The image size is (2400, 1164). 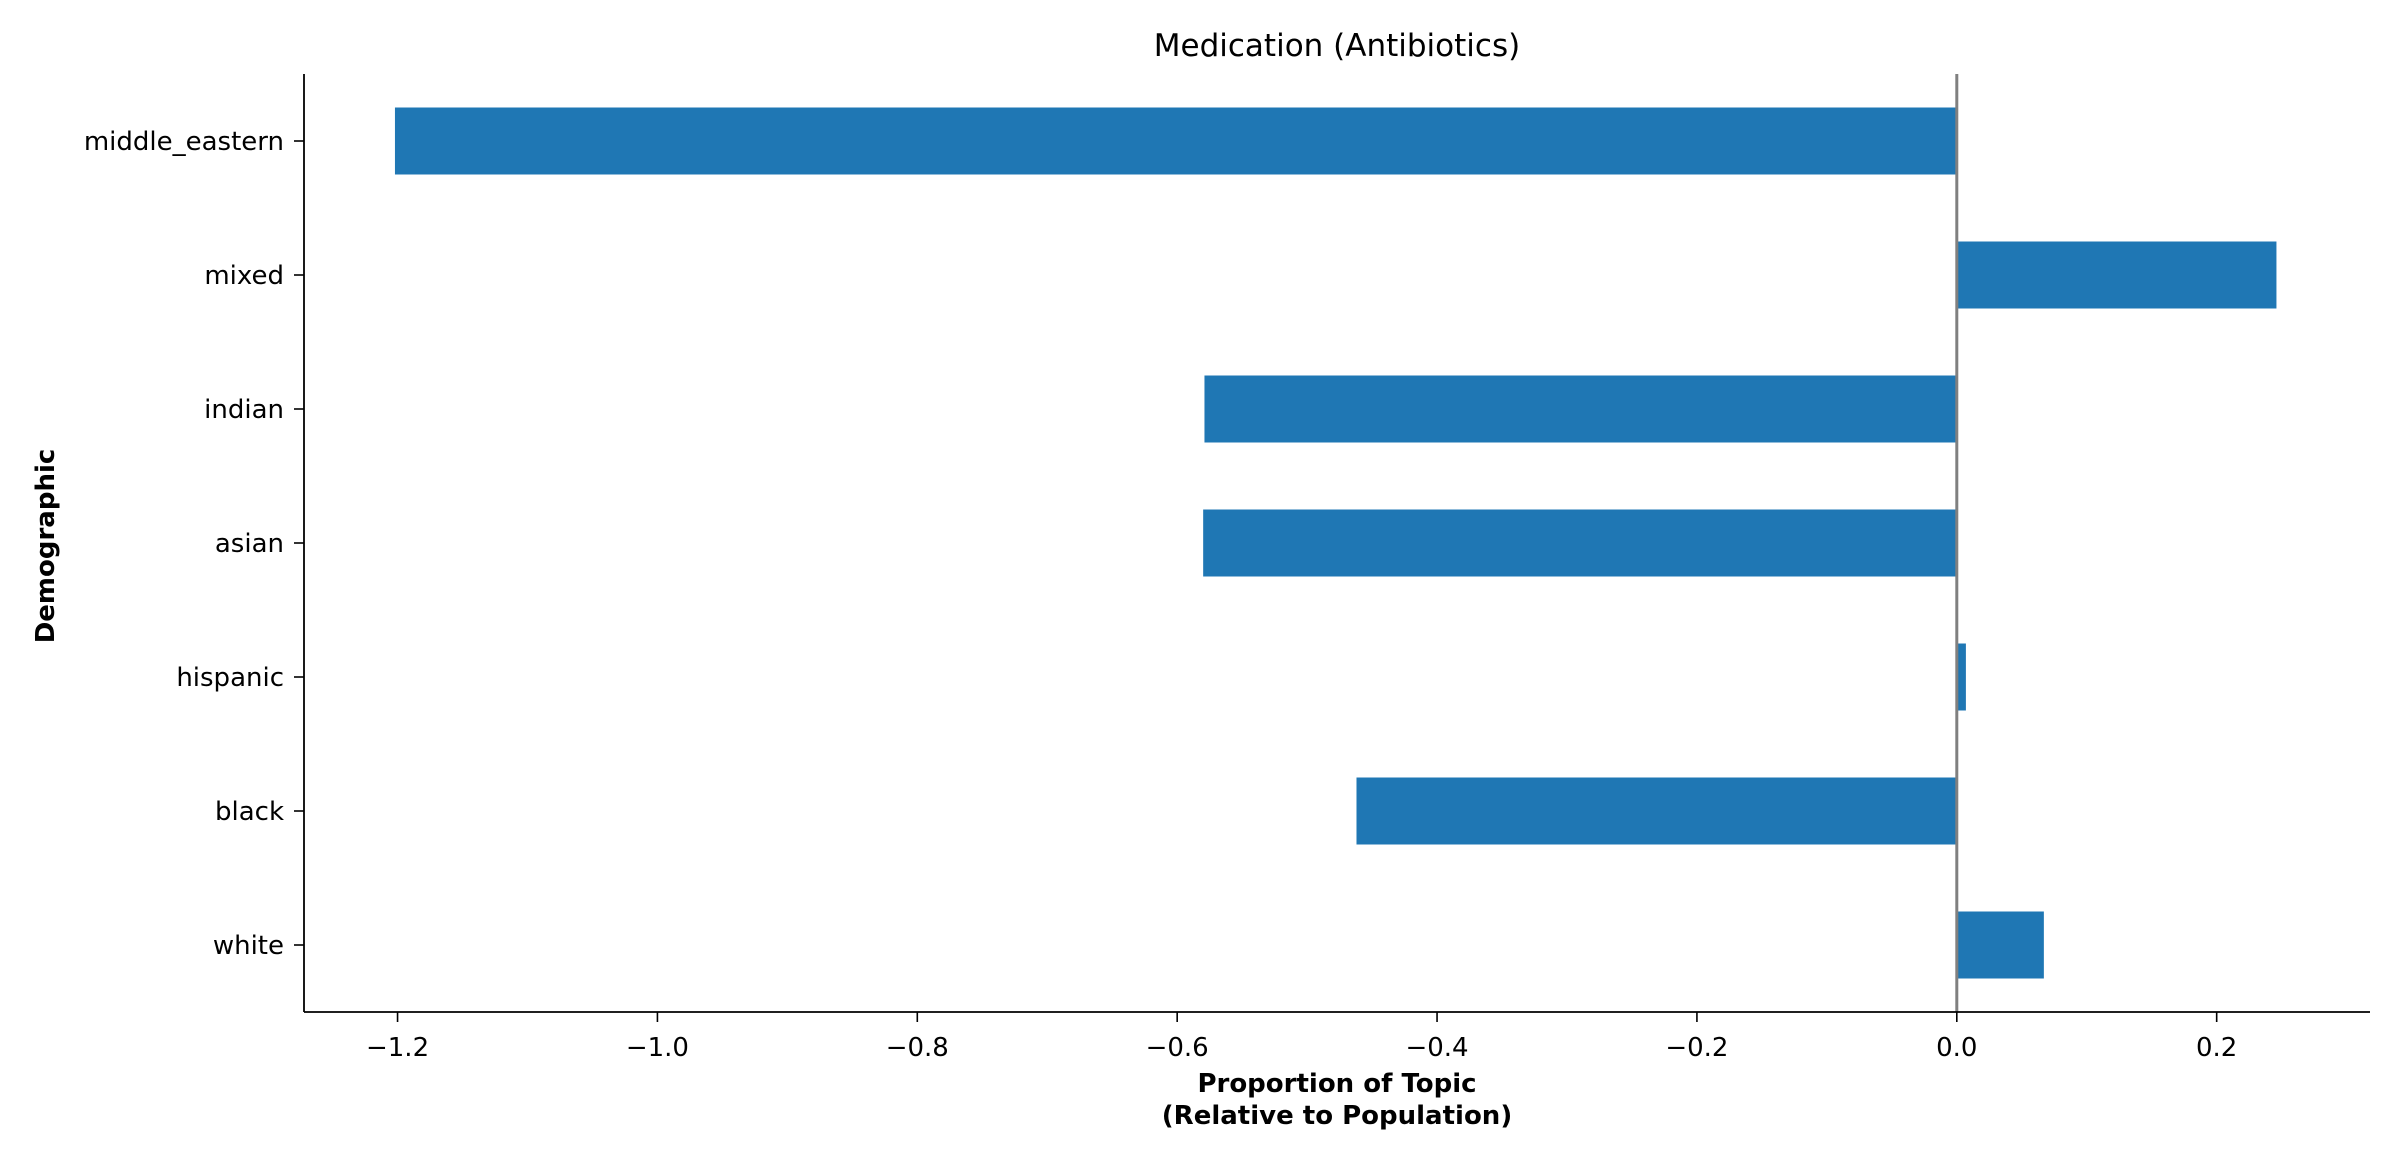 What do you see at coordinates (1177, 1048) in the screenshot?
I see `x-tick-label: −0.6` at bounding box center [1177, 1048].